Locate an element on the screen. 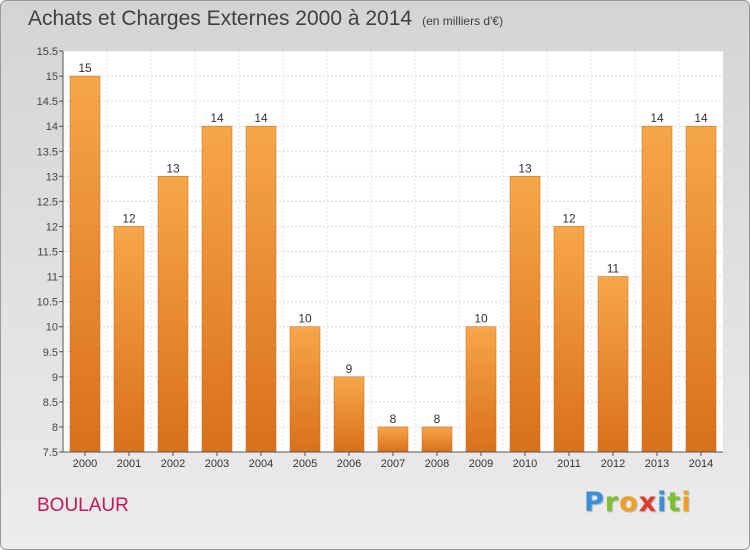 The height and width of the screenshot is (550, 750). y-tick-label: 12 is located at coordinates (52, 227).